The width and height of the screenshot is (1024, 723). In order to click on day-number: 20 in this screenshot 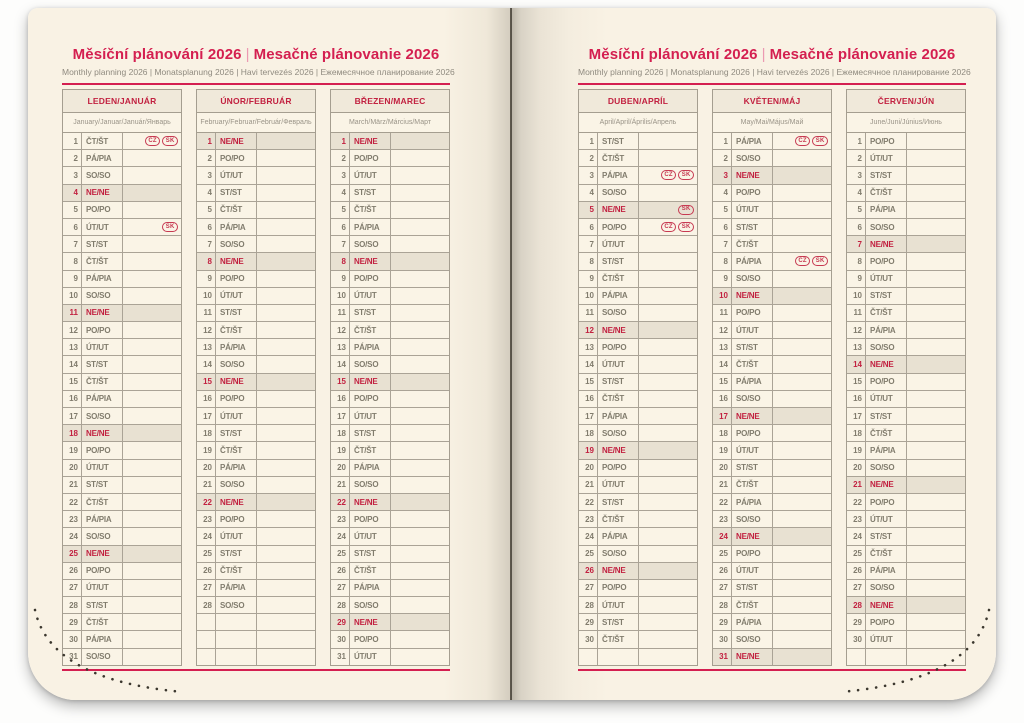, I will do `click(722, 467)`.